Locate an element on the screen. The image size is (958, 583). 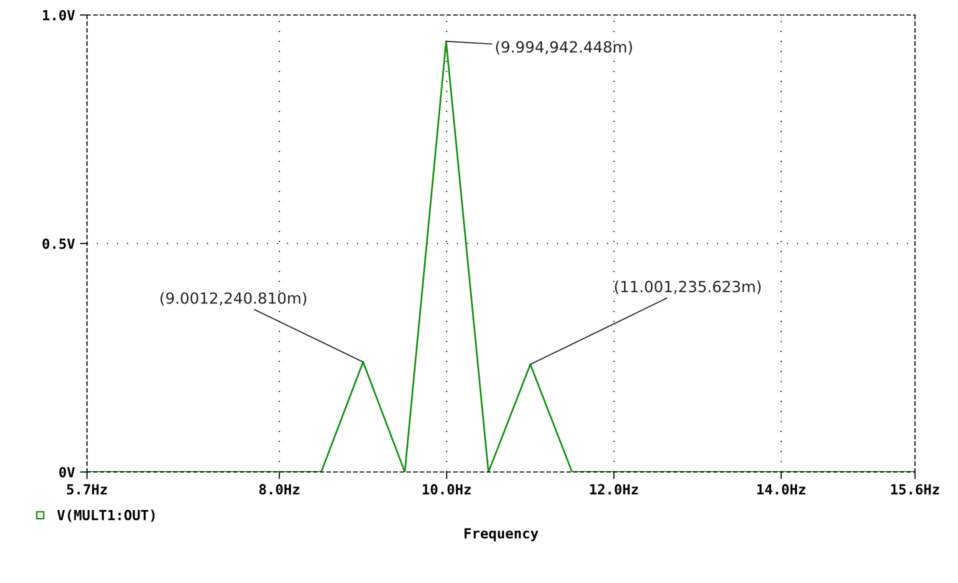
x-tick-label: 14.0Hz is located at coordinates (781, 489).